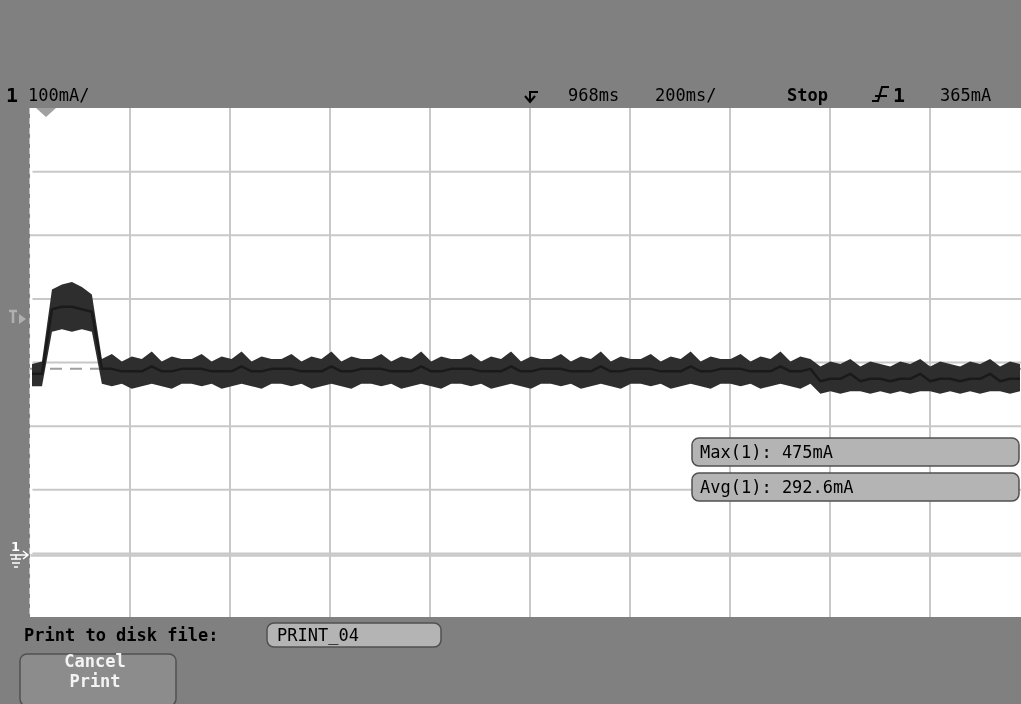  What do you see at coordinates (855, 452) in the screenshot?
I see `readout-field: Max(1): 475mA` at bounding box center [855, 452].